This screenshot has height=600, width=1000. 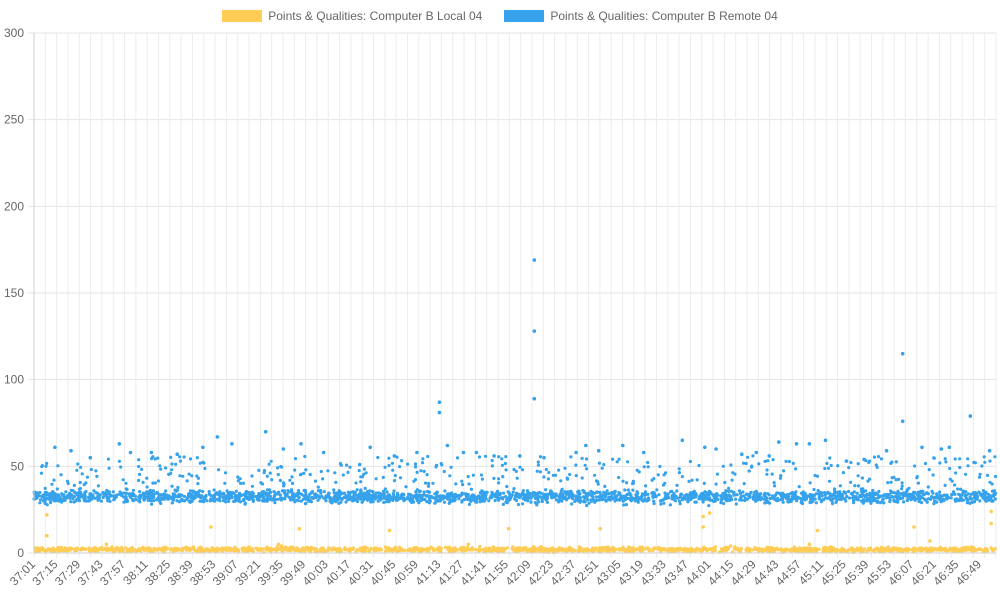 What do you see at coordinates (524, 16) in the screenshot?
I see `legend-swatch-remote` at bounding box center [524, 16].